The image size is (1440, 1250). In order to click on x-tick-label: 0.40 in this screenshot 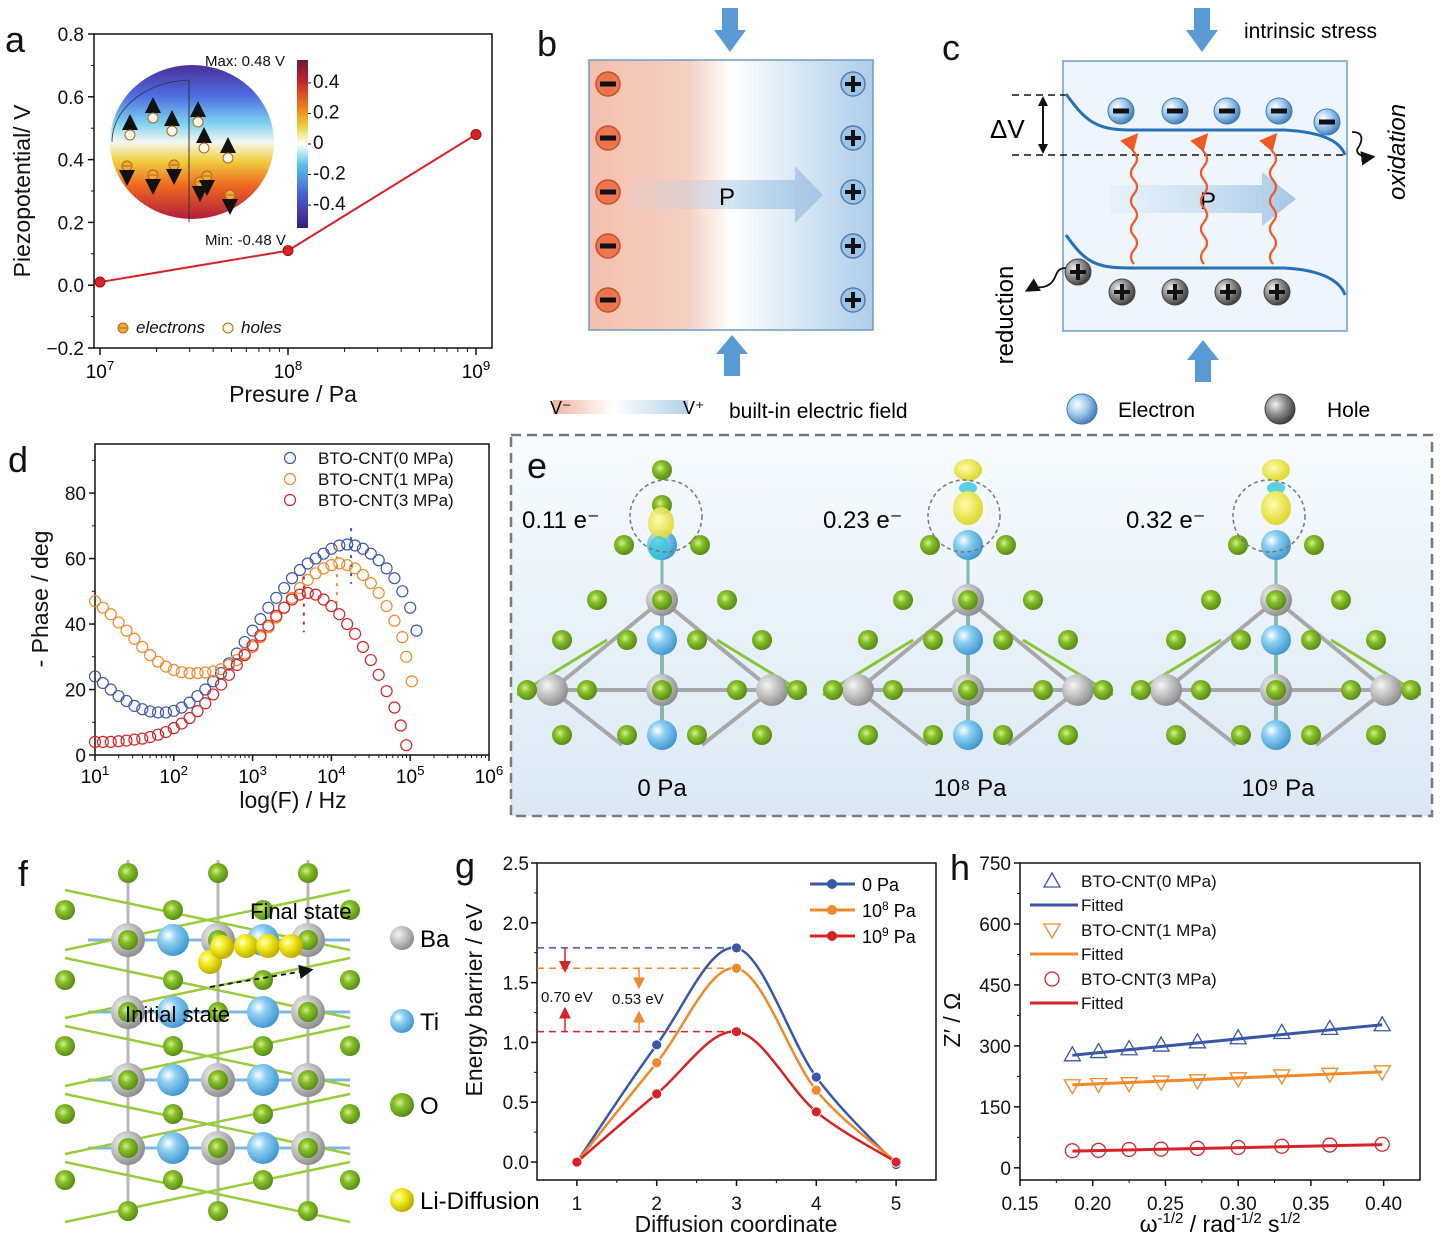, I will do `click(1383, 1204)`.